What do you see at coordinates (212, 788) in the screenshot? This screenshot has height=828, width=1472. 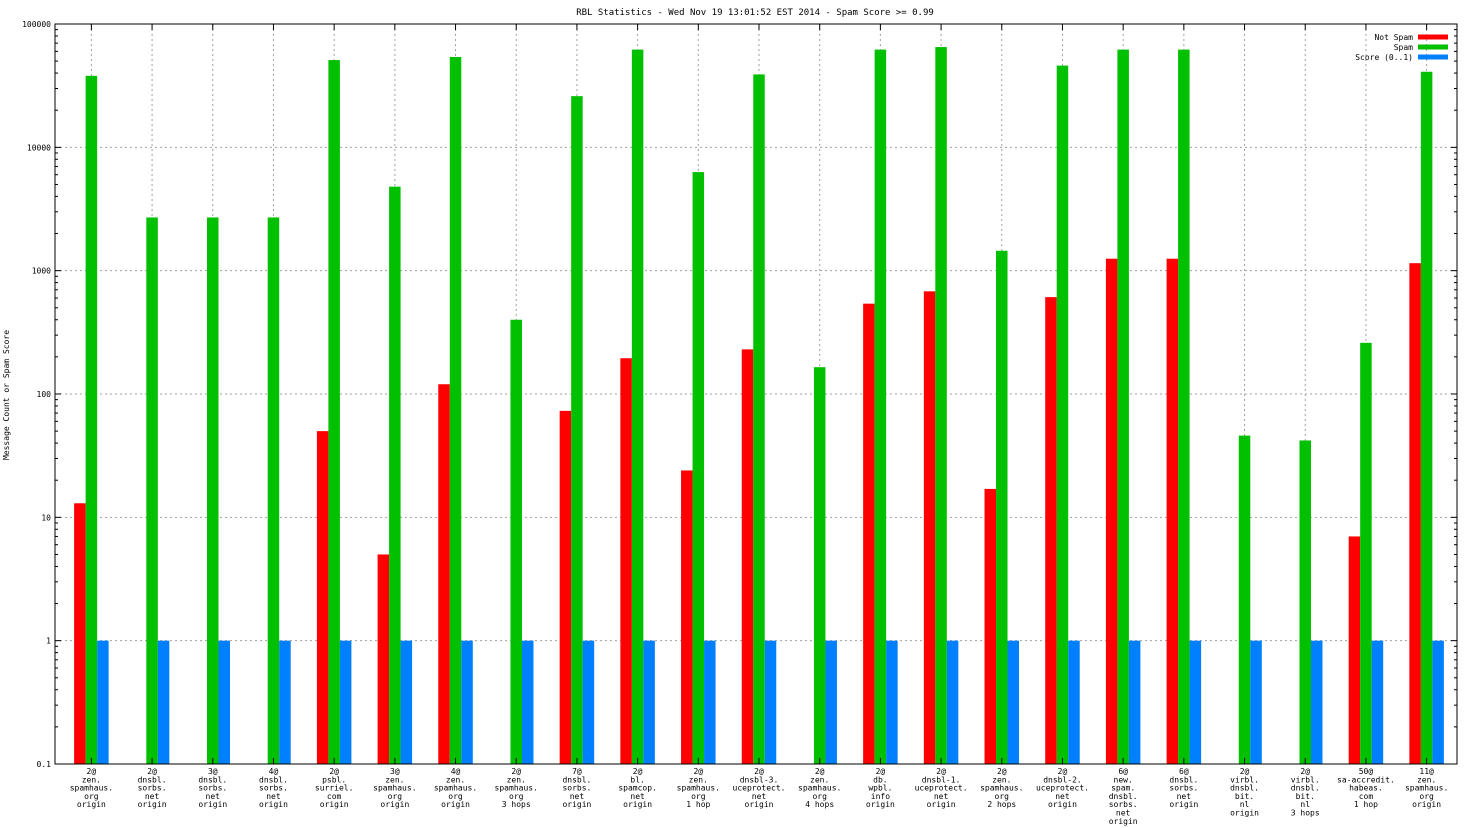 I see `x-tick-label: 3@ dnsbl. sorbs. net origin` at bounding box center [212, 788].